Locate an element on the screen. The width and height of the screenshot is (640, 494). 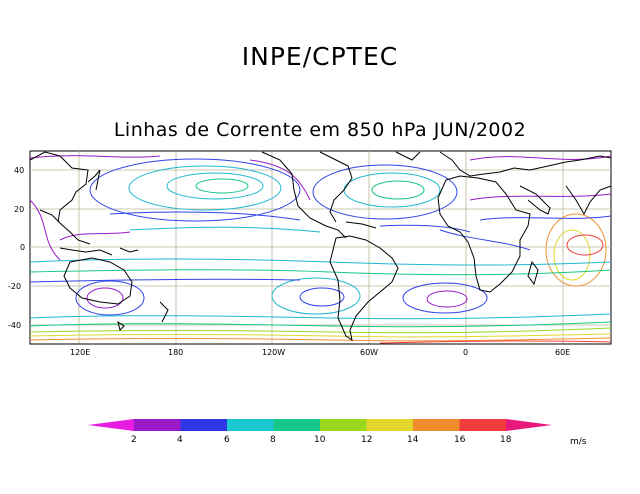
lon-label: 120W is located at coordinates (273, 352).